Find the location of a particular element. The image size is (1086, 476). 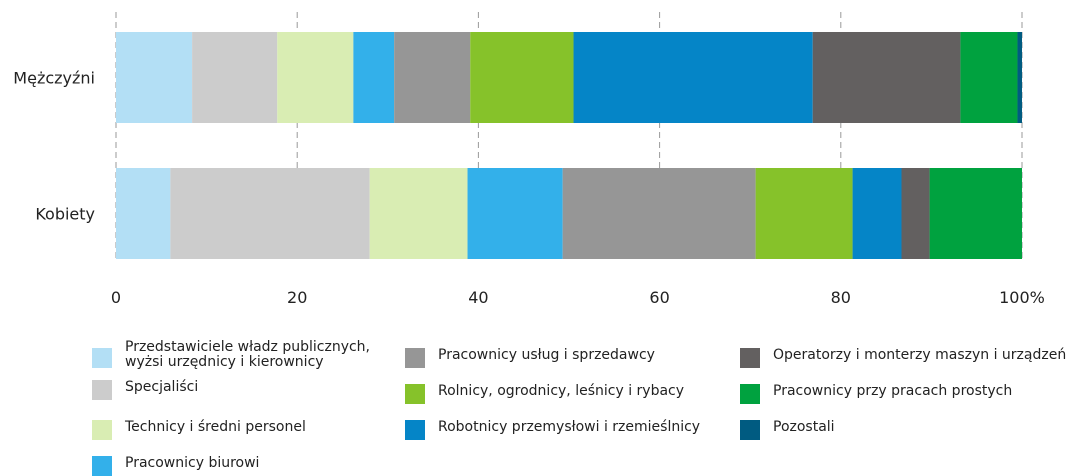

legend-item: Operatorzy i monterzy maszyn i urządzeń is located at coordinates (903, 358).